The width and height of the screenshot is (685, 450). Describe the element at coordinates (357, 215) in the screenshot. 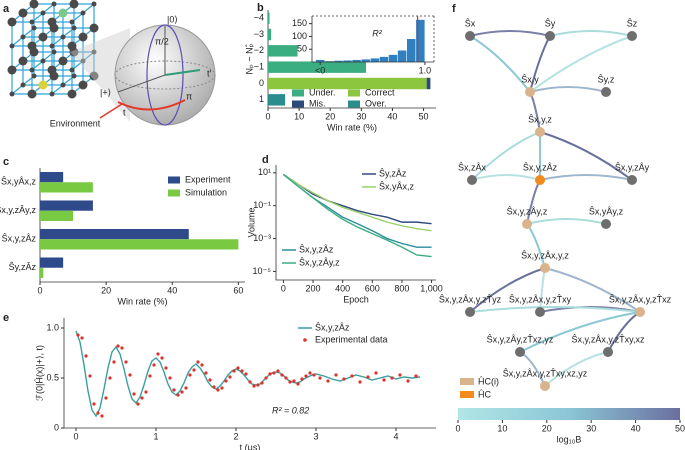

I see `series-line` at that location.